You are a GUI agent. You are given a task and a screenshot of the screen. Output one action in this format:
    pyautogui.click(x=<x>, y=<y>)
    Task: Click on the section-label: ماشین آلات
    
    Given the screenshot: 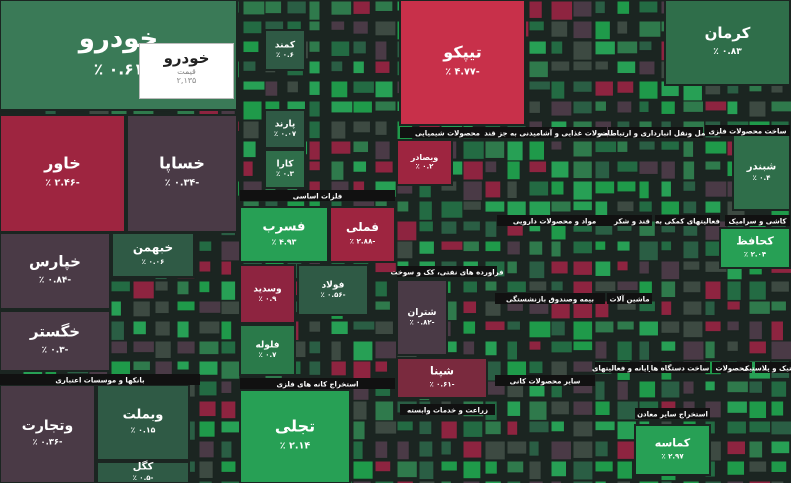 What is the action you would take?
    pyautogui.click(x=629, y=299)
    